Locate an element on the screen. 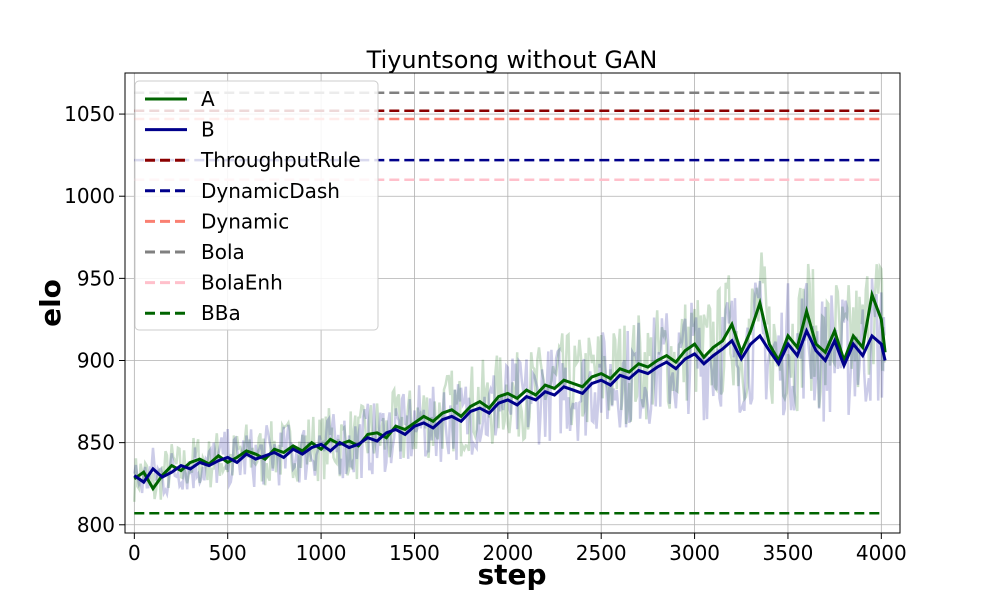  y-axis-ticks: 800 850 900 950 1000 1050 is located at coordinates (94, 319).